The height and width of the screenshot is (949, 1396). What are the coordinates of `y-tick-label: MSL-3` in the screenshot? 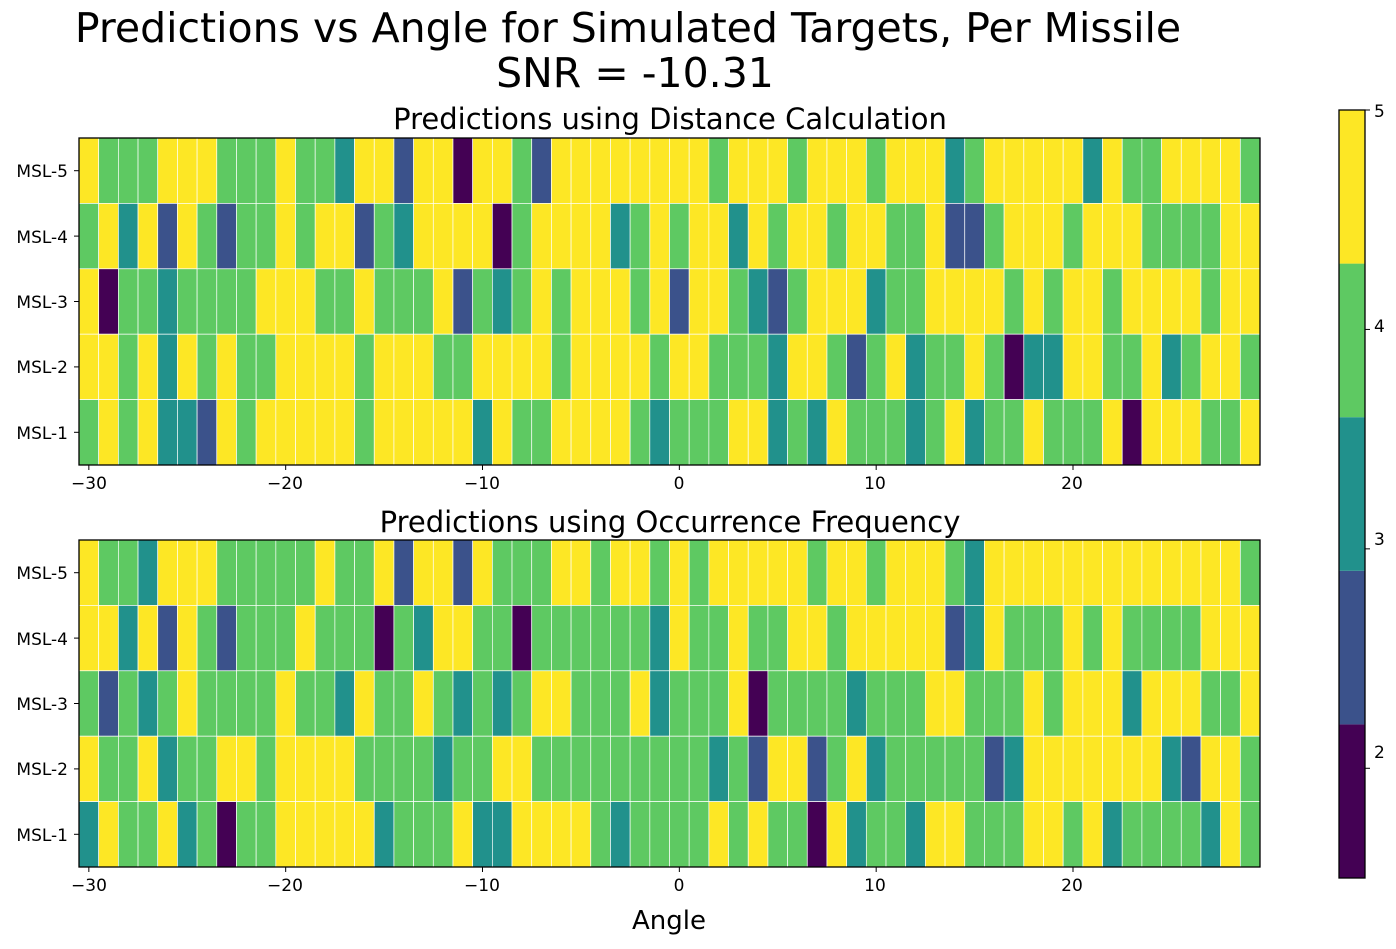 It's located at (42, 705).